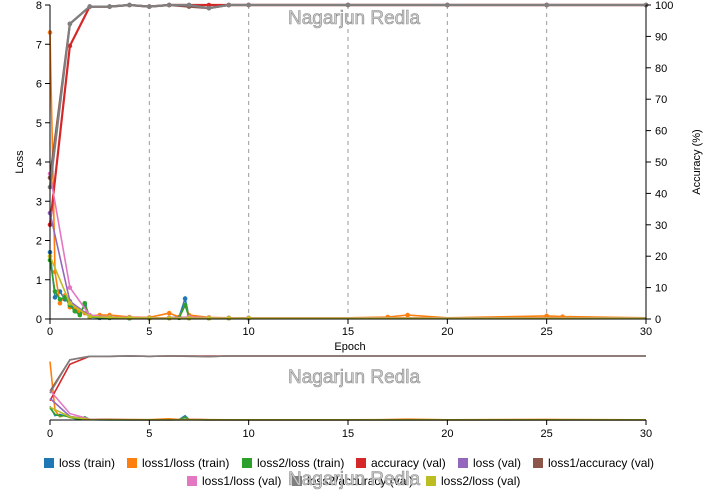 This screenshot has height=498, width=709. What do you see at coordinates (661, 257) in the screenshot?
I see `y-right-tick-label: 20` at bounding box center [661, 257].